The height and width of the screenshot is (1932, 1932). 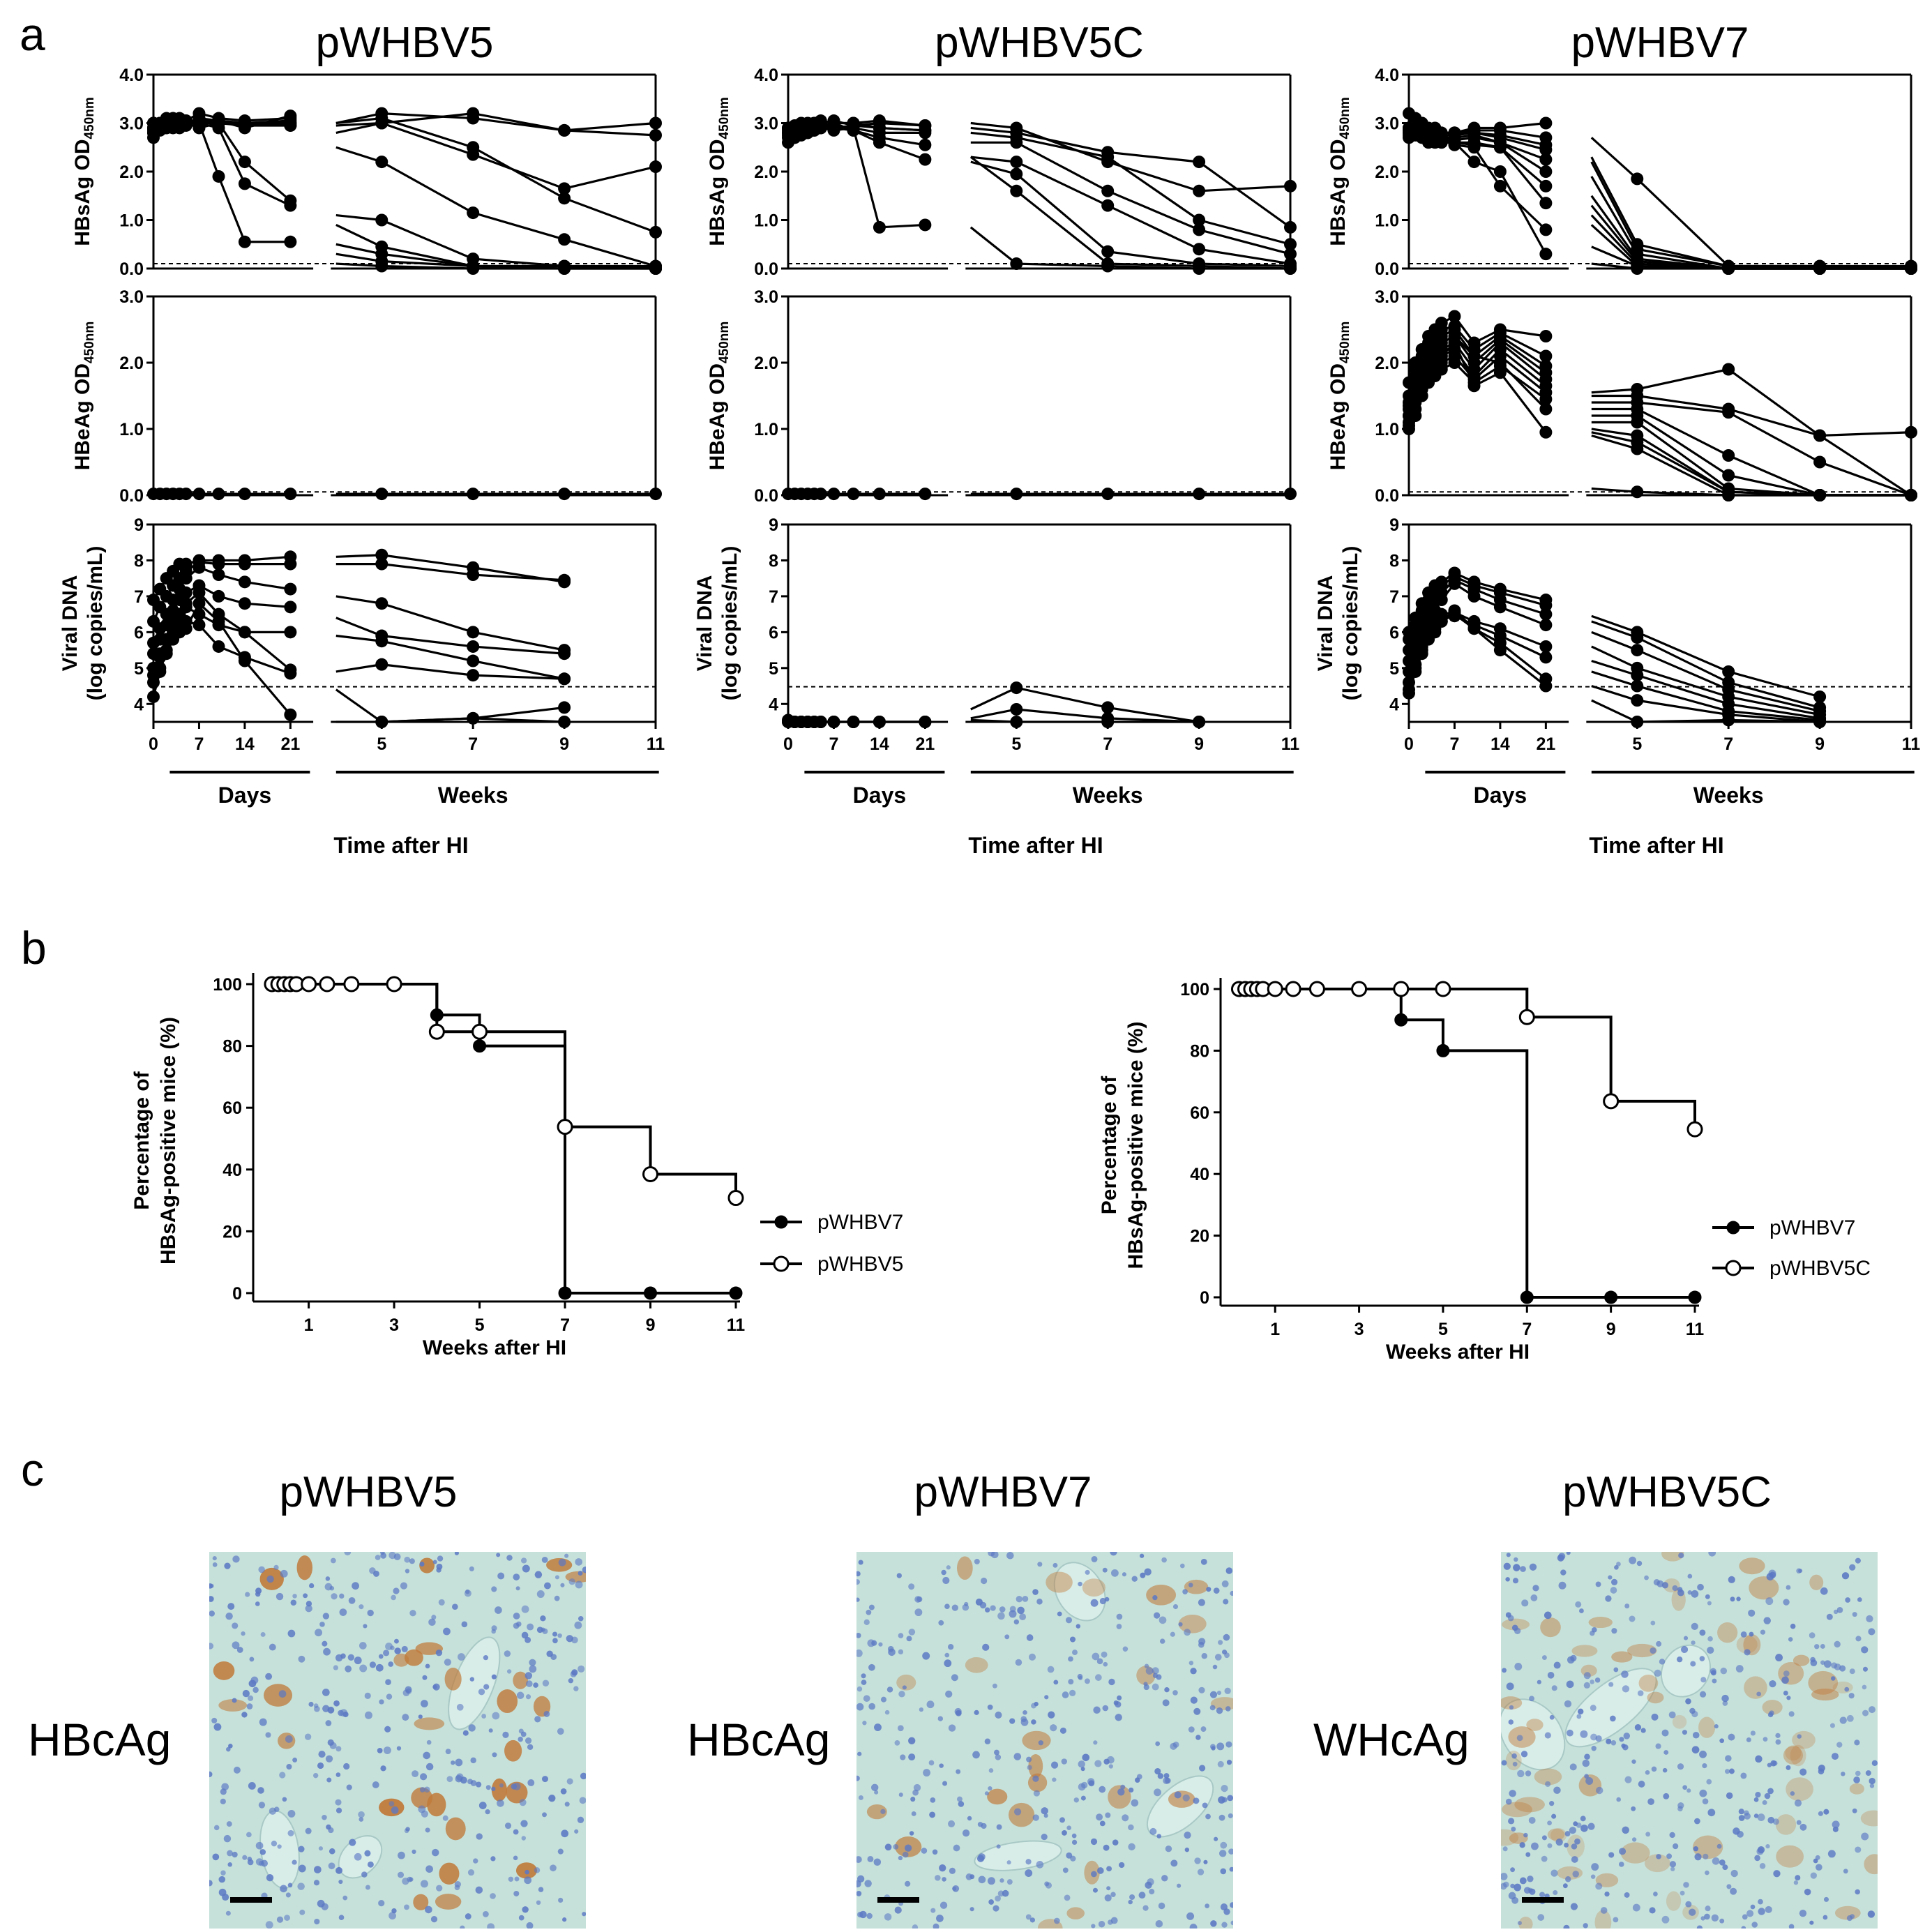 What do you see at coordinates (1706, 711) in the screenshot?
I see `series-line` at bounding box center [1706, 711].